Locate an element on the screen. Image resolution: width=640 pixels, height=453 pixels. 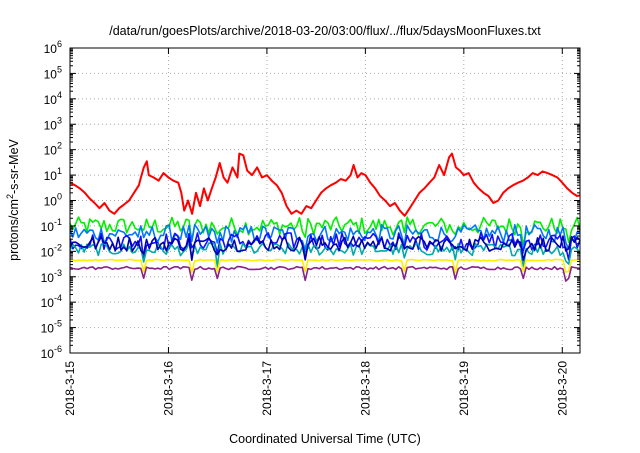
y-tick-label: 10⁵ is located at coordinates (53, 72).